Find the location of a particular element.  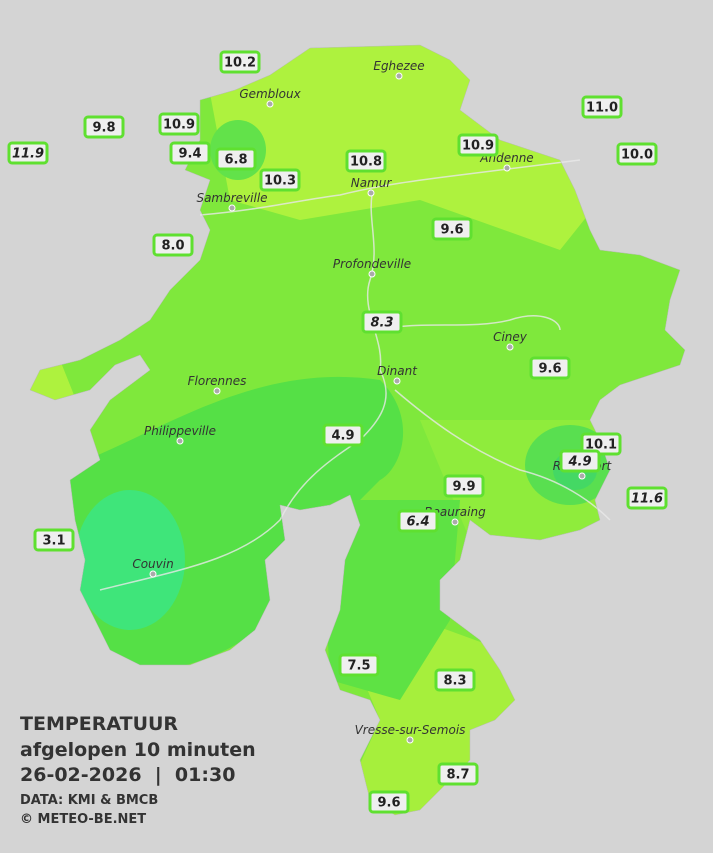

legend-title: TEMPERATUUR is located at coordinates (99, 724).